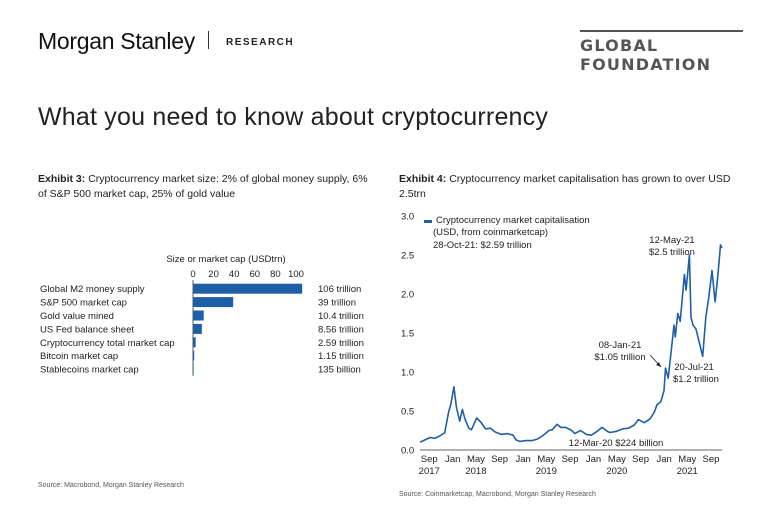 The image size is (771, 508). What do you see at coordinates (407, 295) in the screenshot?
I see `line-y-tick-label: 2.0` at bounding box center [407, 295].